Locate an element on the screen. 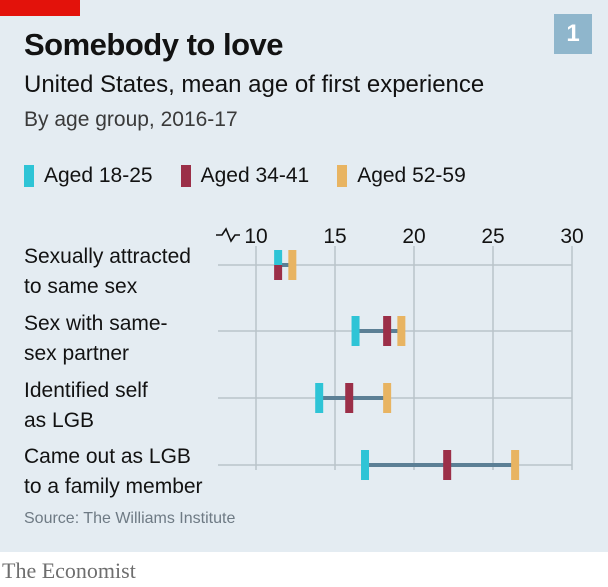 The height and width of the screenshot is (587, 608). legend: Aged 18-25 Aged 34-41 Aged 52-59 is located at coordinates (259, 176).